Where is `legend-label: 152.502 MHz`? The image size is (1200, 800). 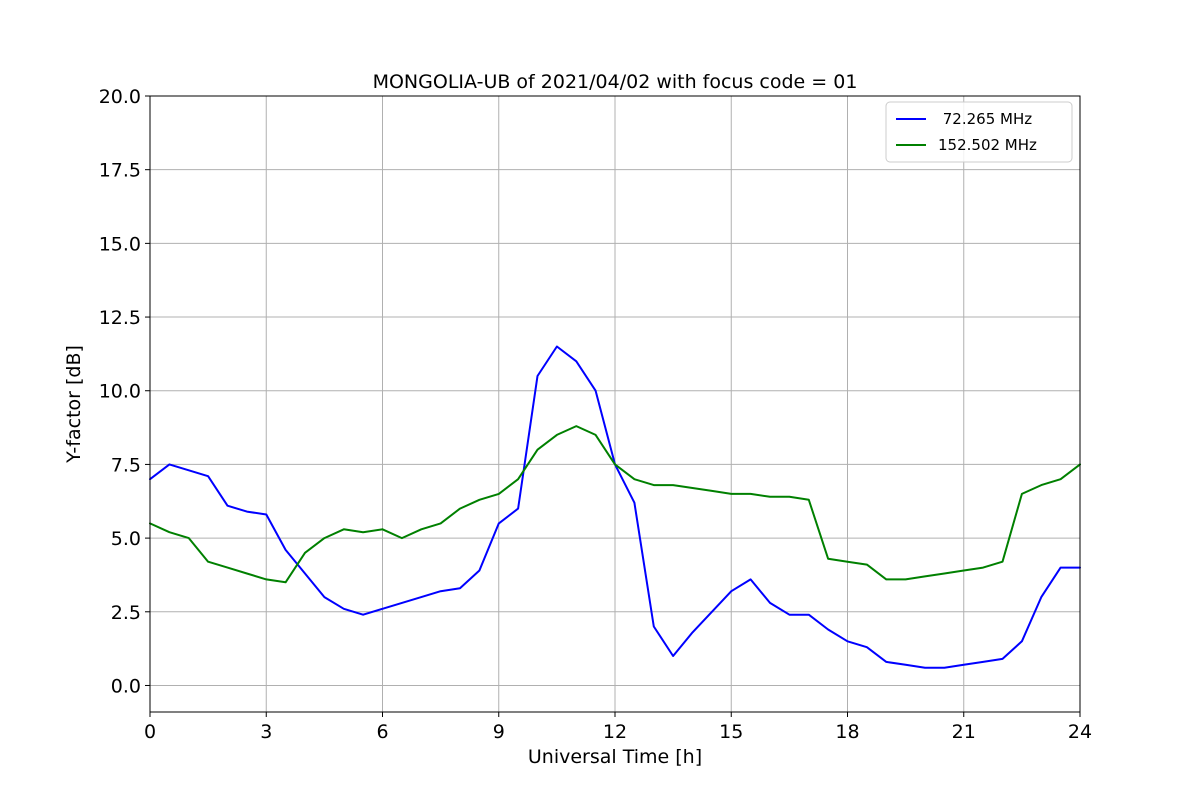
legend-label: 152.502 MHz is located at coordinates (987, 145).